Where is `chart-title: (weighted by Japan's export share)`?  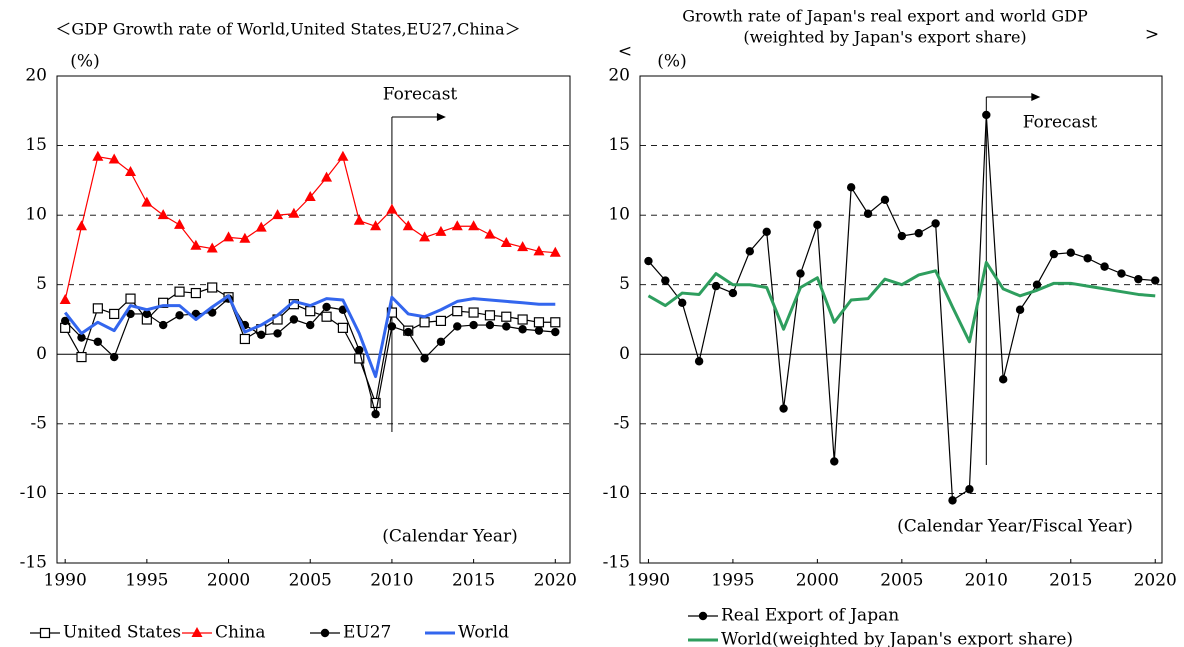
chart-title: (weighted by Japan's export share) is located at coordinates (884, 37).